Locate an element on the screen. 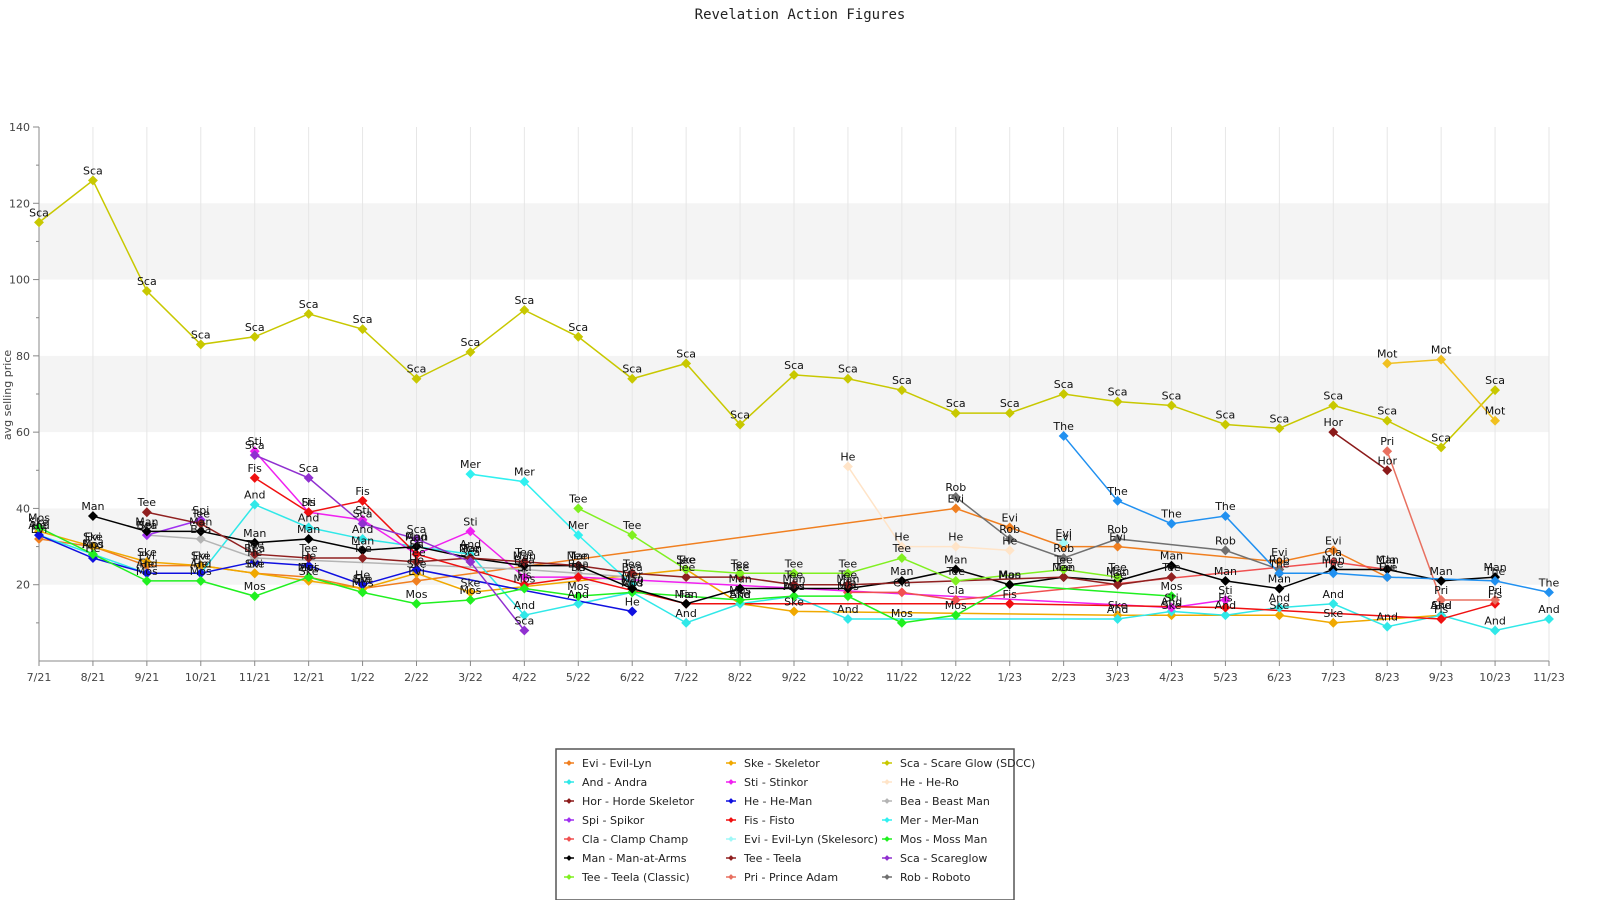 This screenshot has width=1600, height=900. x-tick-label: 10/23 is located at coordinates (1495, 677).